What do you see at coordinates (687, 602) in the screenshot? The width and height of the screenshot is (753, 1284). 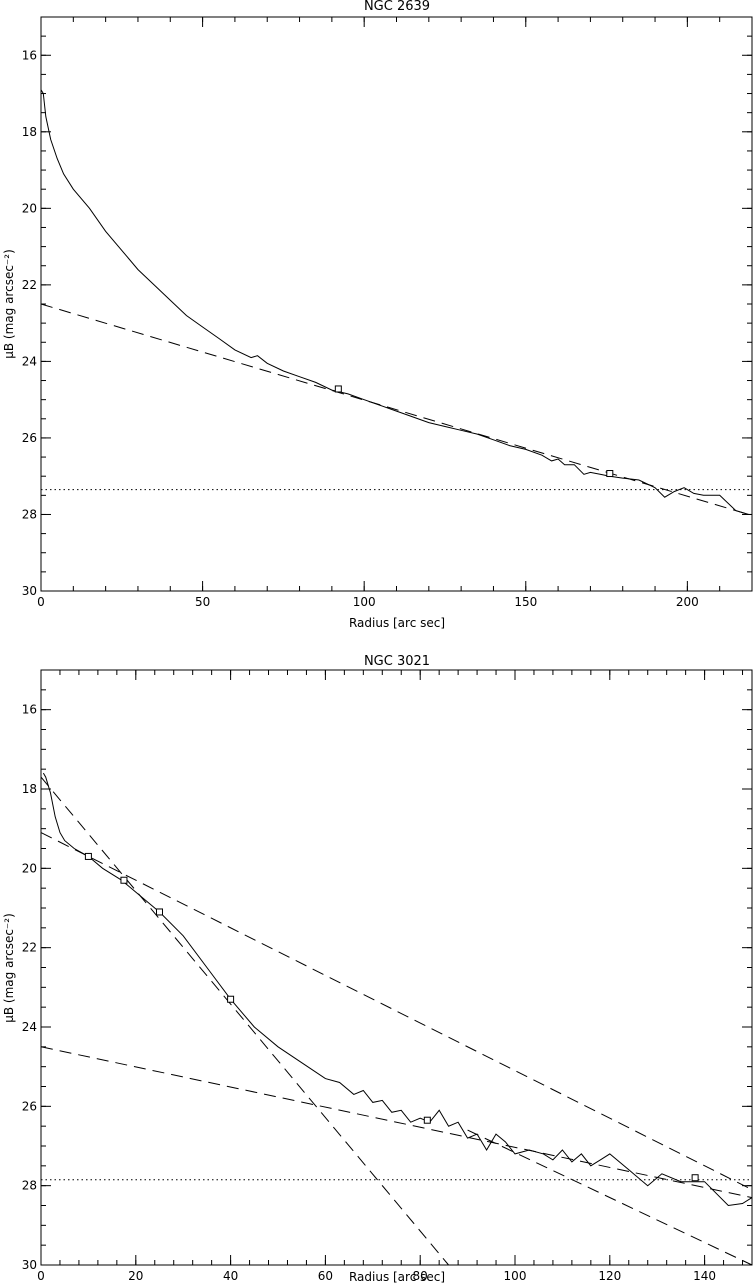 I see `x-tick-label: 200` at bounding box center [687, 602].